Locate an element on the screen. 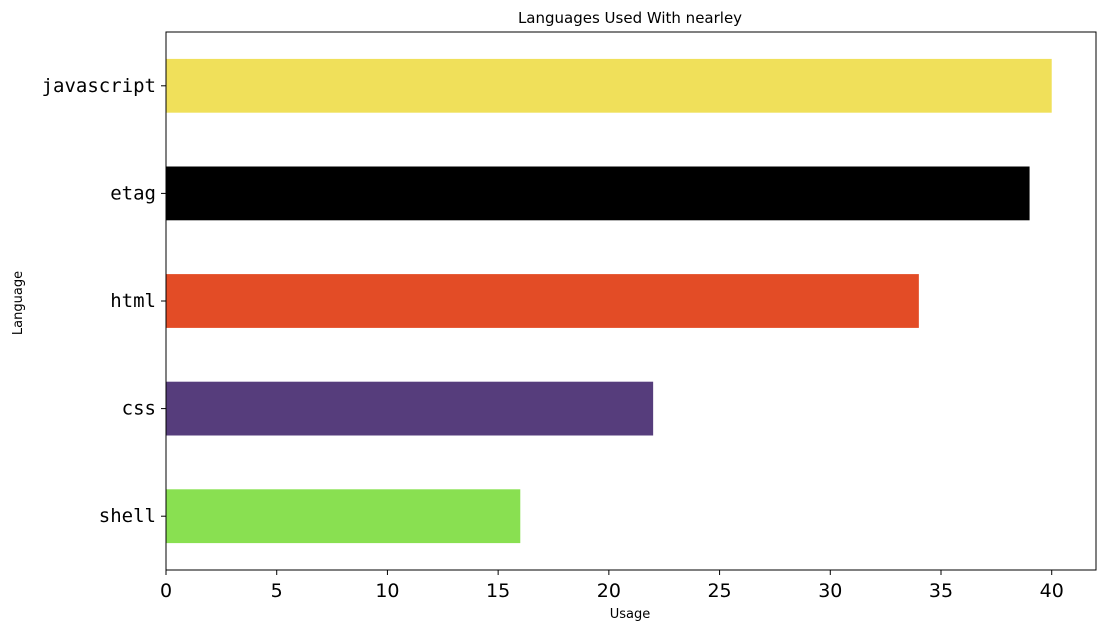 This screenshot has height=630, width=1105. y-axis-ticks: javascript etag html css shell is located at coordinates (104, 301).